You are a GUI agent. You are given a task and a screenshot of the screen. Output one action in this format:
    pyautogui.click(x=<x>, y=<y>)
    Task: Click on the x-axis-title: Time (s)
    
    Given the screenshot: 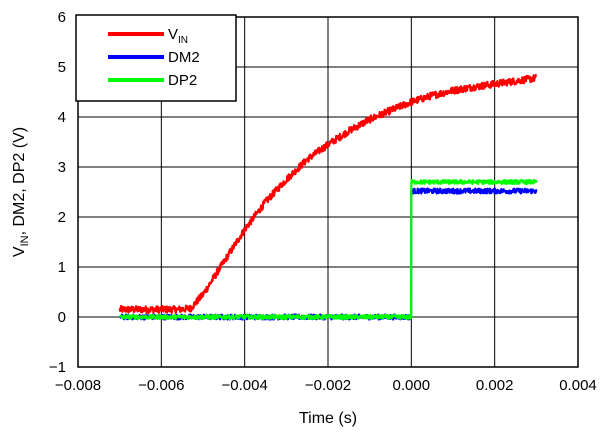 What is the action you would take?
    pyautogui.click(x=328, y=418)
    